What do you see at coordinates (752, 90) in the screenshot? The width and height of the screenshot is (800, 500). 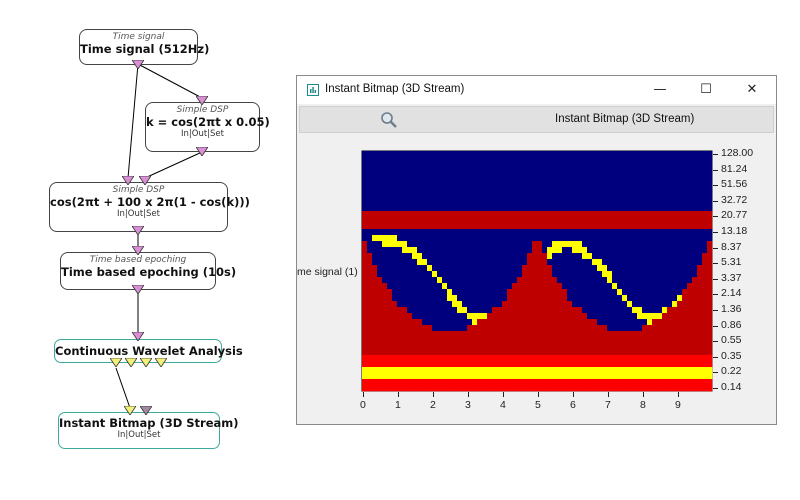 I see `close-button: ✕` at bounding box center [752, 90].